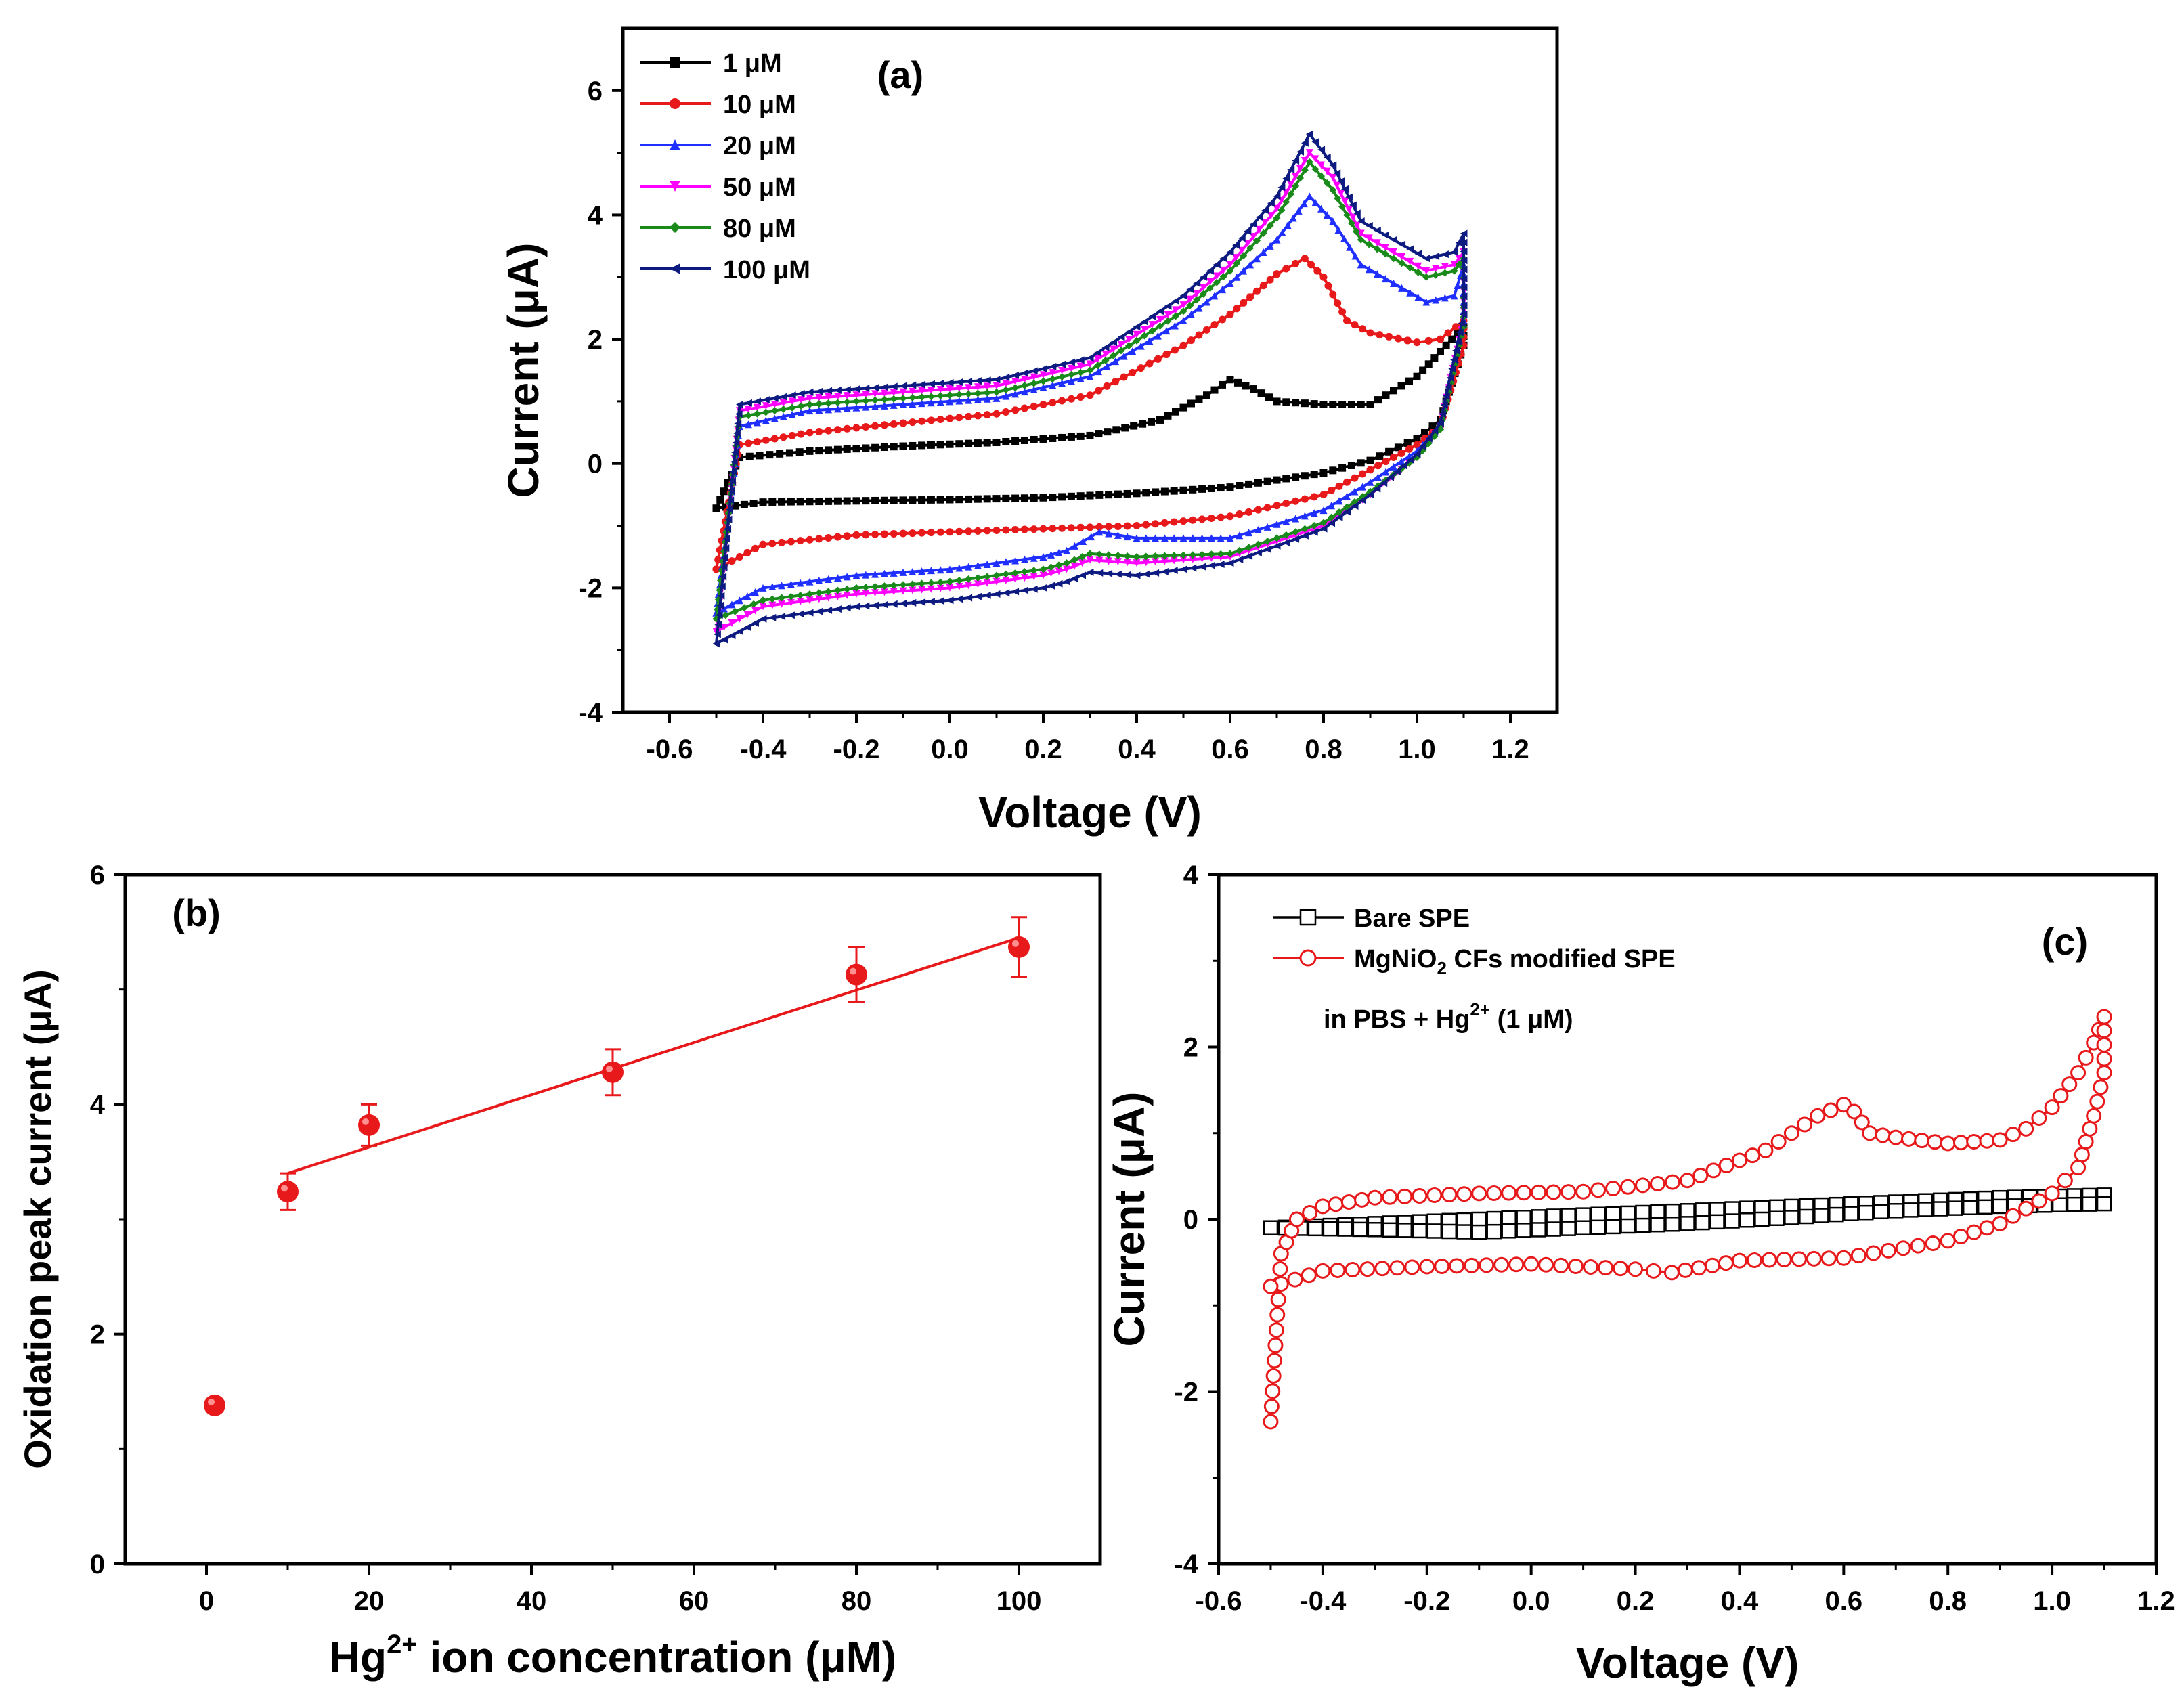 The width and height of the screenshot is (2184, 1706). What do you see at coordinates (725, 166) in the screenshot?
I see `legend: 1 μM 10 μM 20 μM 50 μM 80 μM 100 μM` at bounding box center [725, 166].